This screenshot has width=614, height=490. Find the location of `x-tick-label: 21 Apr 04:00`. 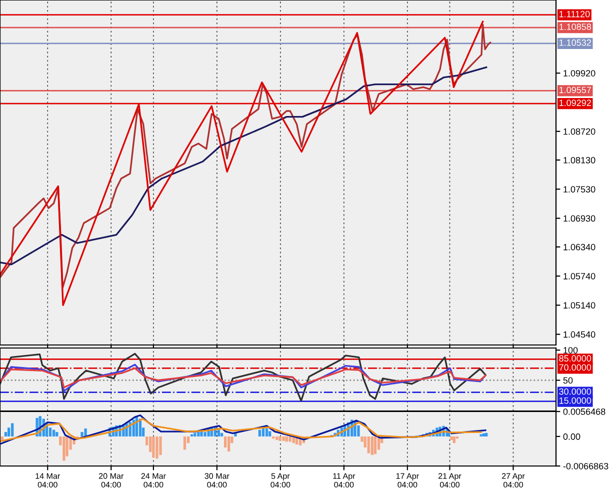

x-tick-label: 21 Apr 04:00 is located at coordinates (450, 480).